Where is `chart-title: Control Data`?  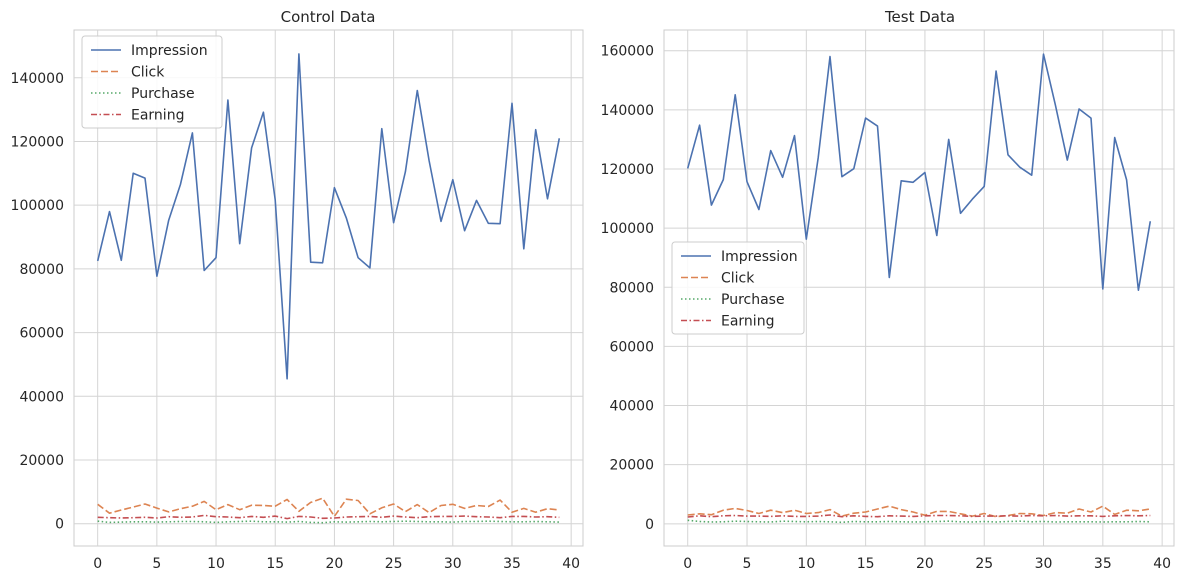 chart-title: Control Data is located at coordinates (328, 17).